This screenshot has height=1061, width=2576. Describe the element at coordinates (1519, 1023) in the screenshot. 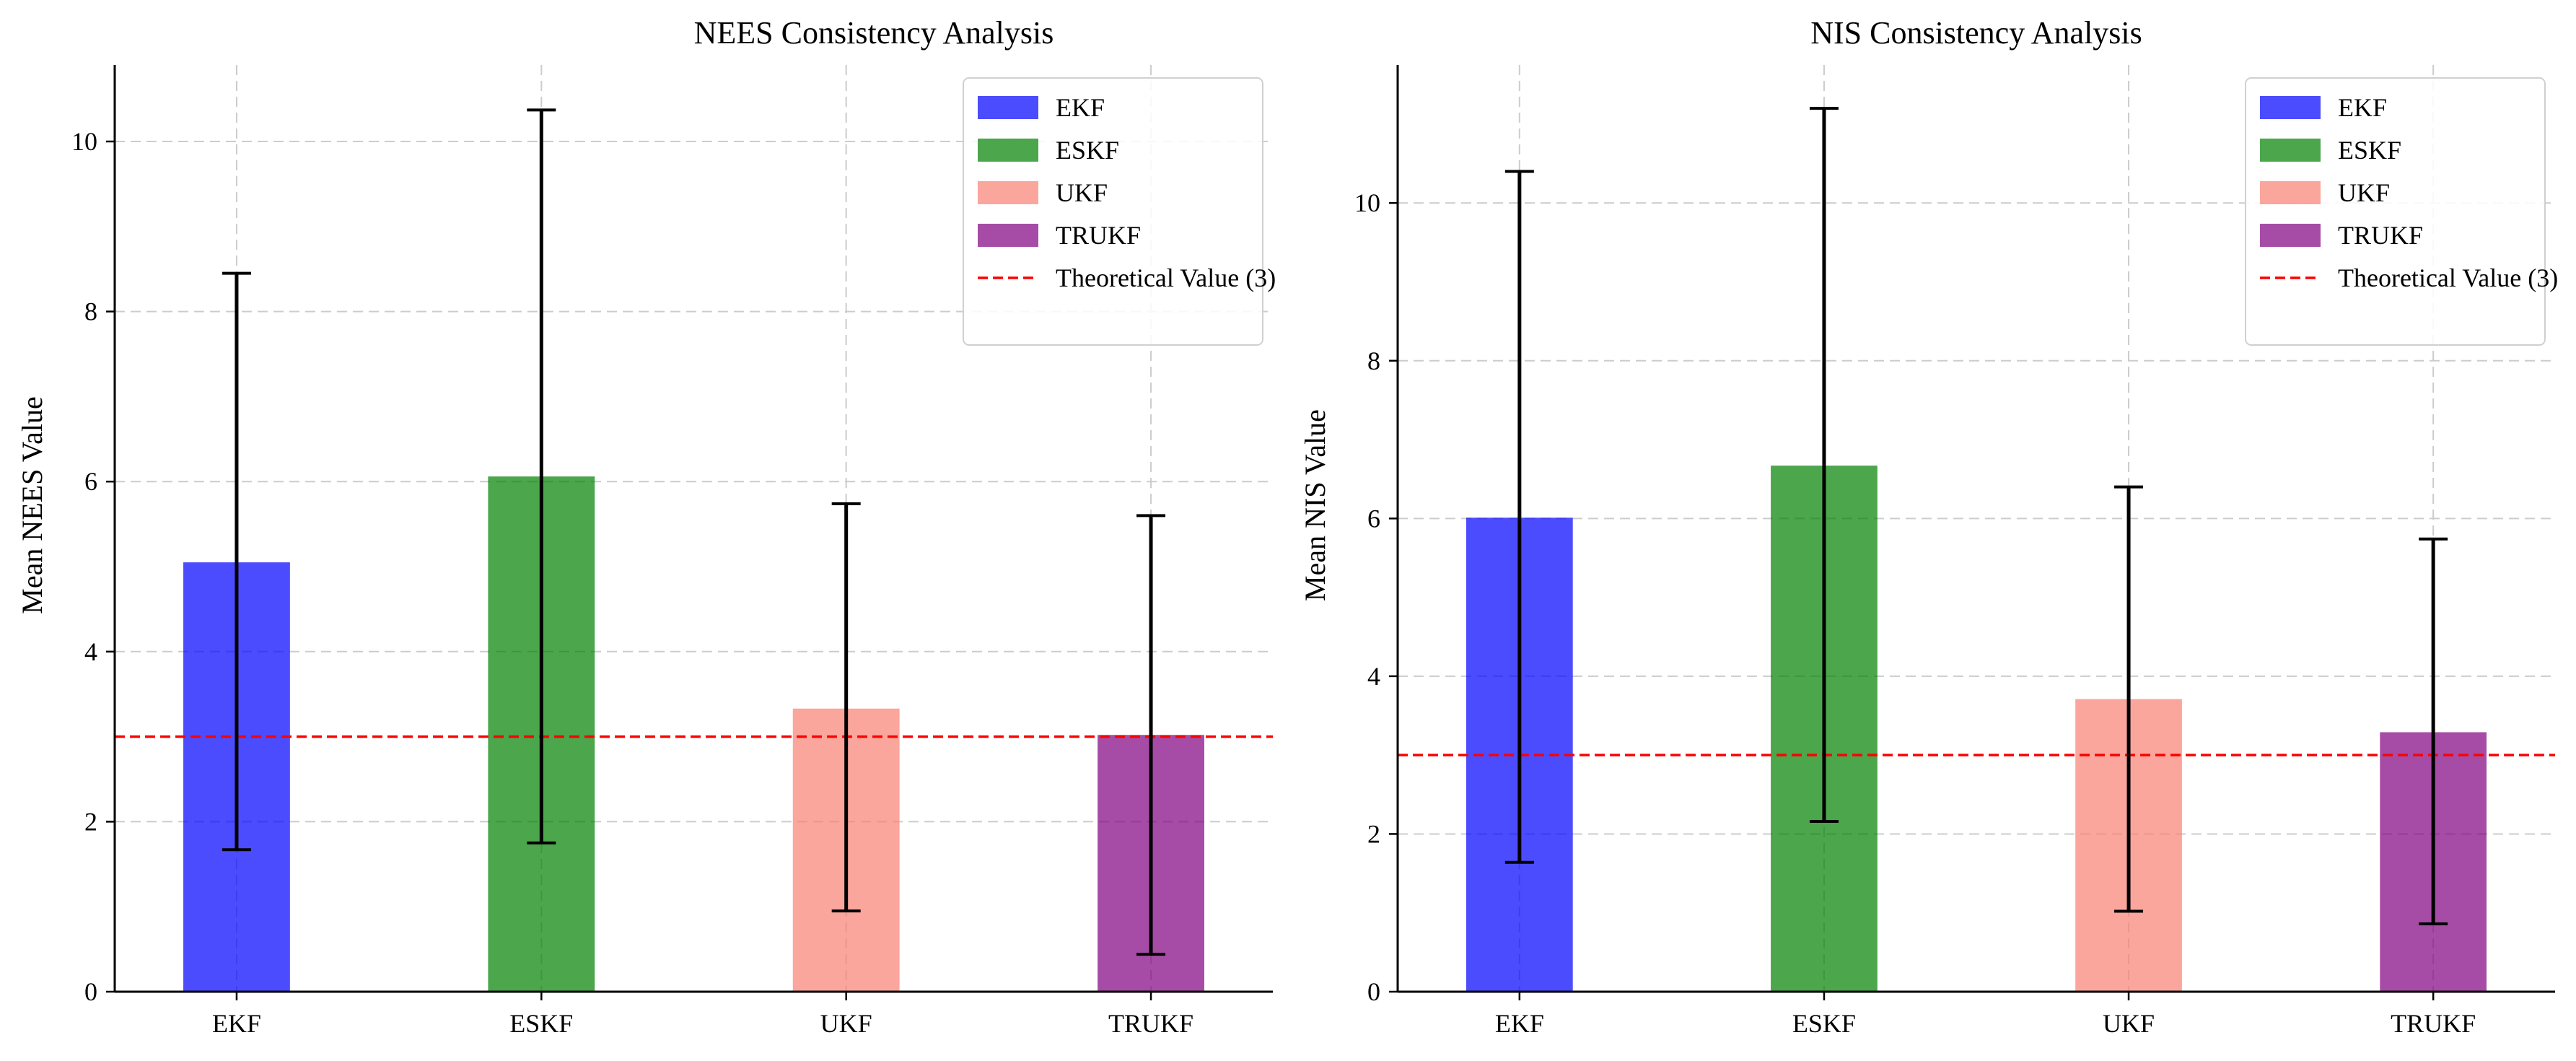

I see `nis-x-tick-label-ekf: EKF` at that location.